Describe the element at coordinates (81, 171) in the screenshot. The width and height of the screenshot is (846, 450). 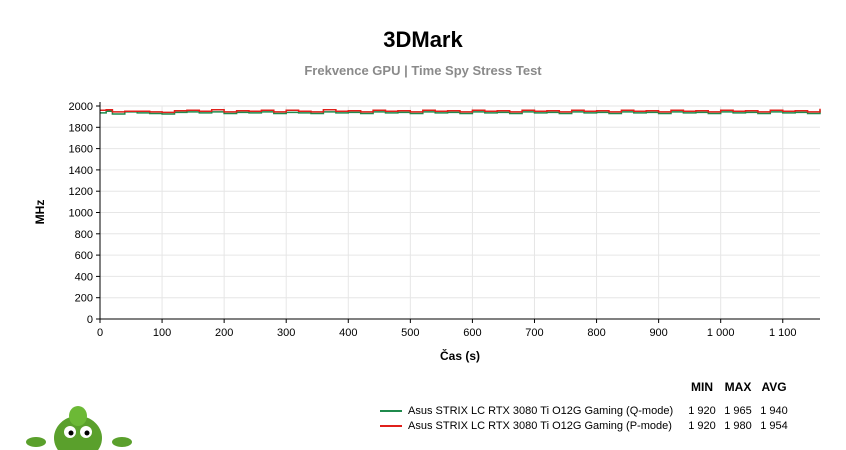
I see `y-tick-label: 1400` at that location.